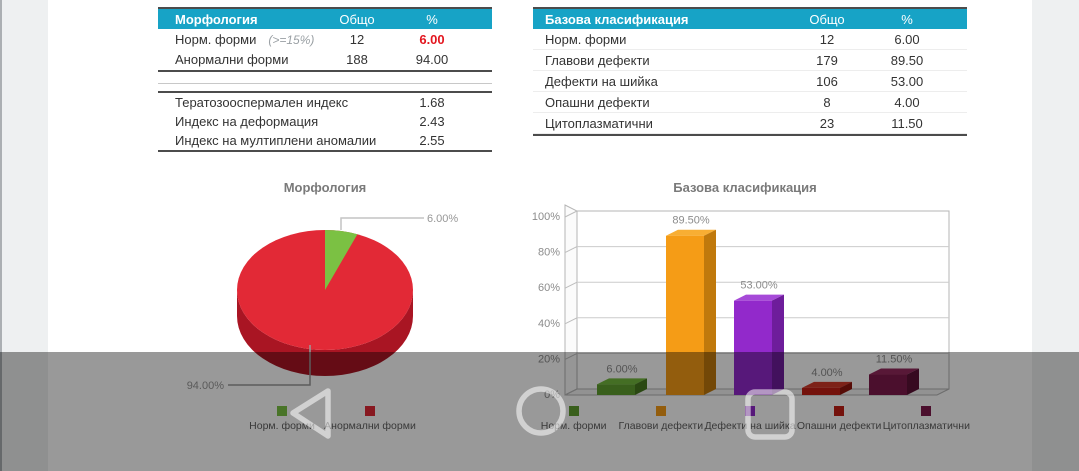  What do you see at coordinates (750, 19) in the screenshot?
I see `classification-table-header: Базова класификация Общо %` at bounding box center [750, 19].